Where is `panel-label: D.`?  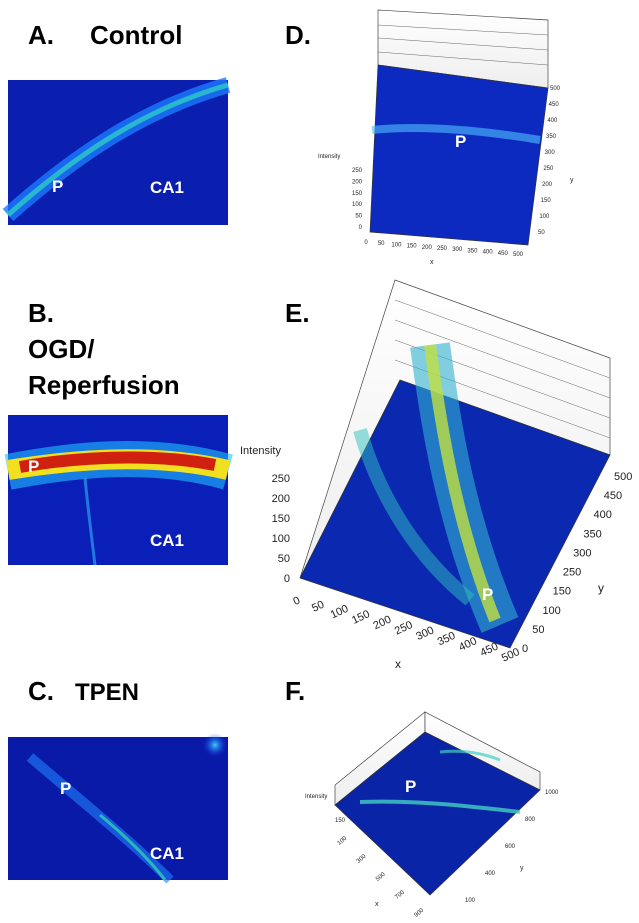 panel-label: D. is located at coordinates (298, 35).